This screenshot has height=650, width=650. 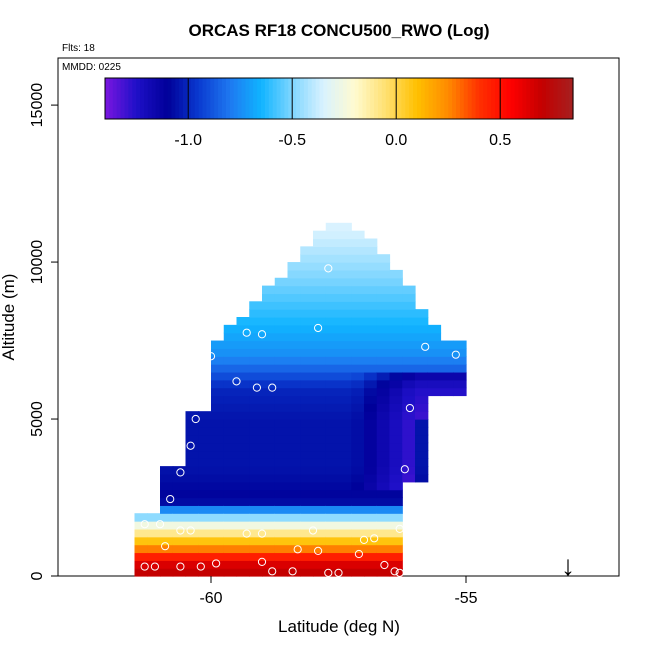 I want to click on colorbar: -1.0 -0.5 0.0 0.5, so click(x=339, y=113).